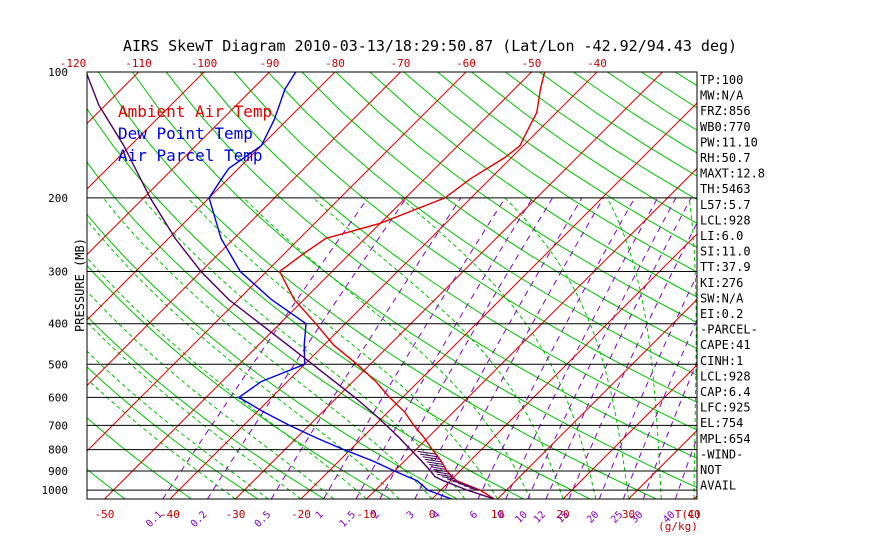 The image size is (870, 560). What do you see at coordinates (729, 330) in the screenshot?
I see `index-item: -PARCEL-` at bounding box center [729, 330].